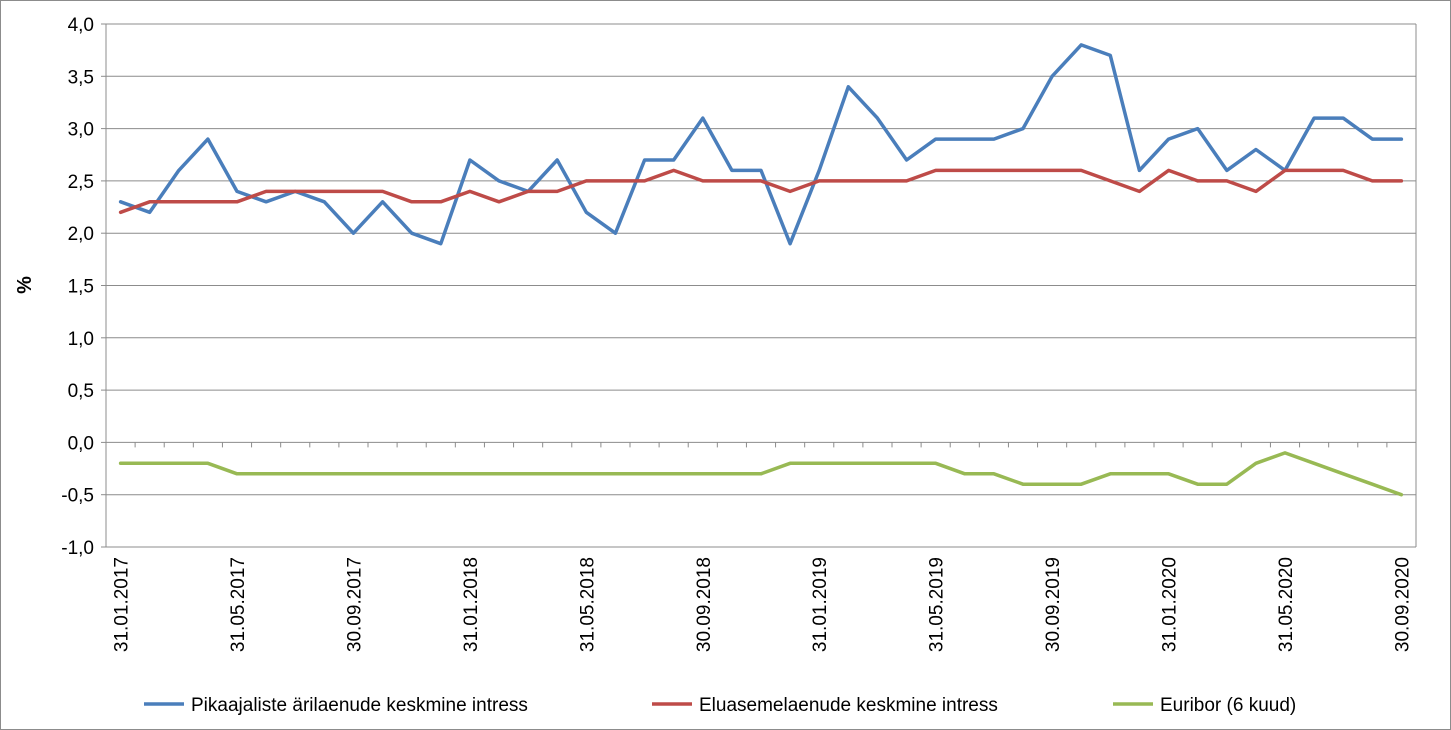 The width and height of the screenshot is (1451, 730). I want to click on y-axis-label: %, so click(25, 285).